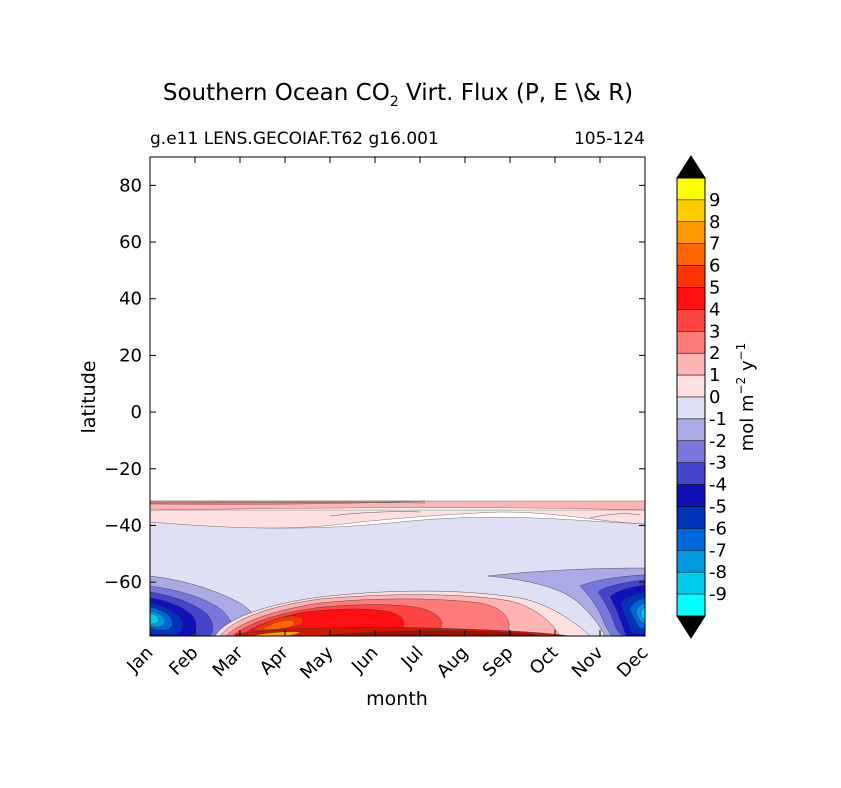 Image resolution: width=841 pixels, height=788 pixels. I want to click on subtitle-right: 105-124, so click(609, 139).